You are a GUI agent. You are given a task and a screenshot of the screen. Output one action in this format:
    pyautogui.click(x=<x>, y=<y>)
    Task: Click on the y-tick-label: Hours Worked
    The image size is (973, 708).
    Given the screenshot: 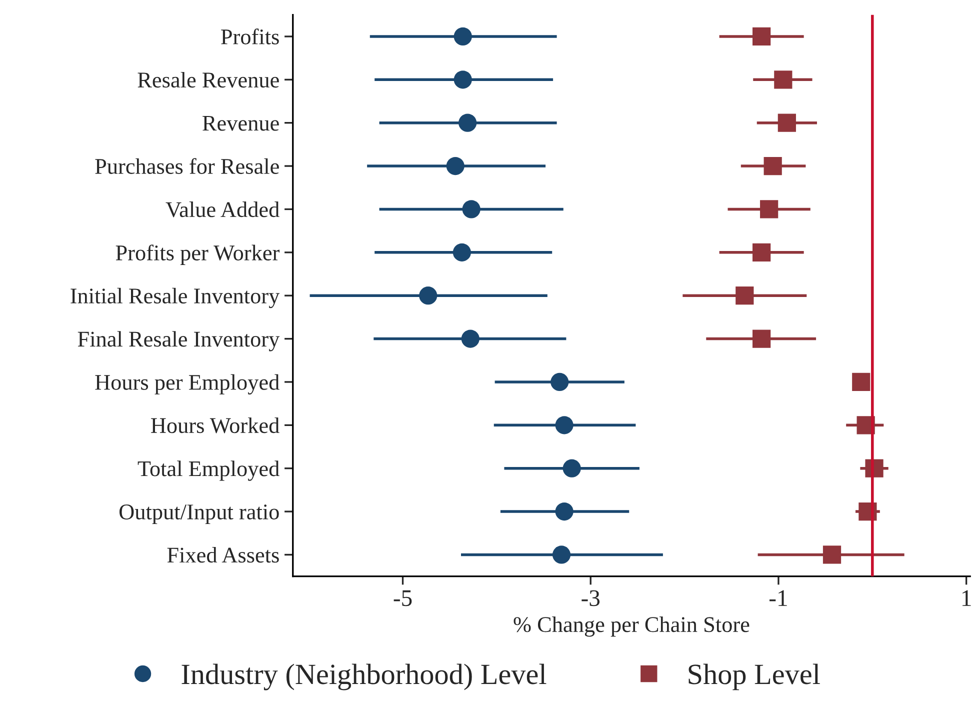 What is the action you would take?
    pyautogui.click(x=215, y=425)
    